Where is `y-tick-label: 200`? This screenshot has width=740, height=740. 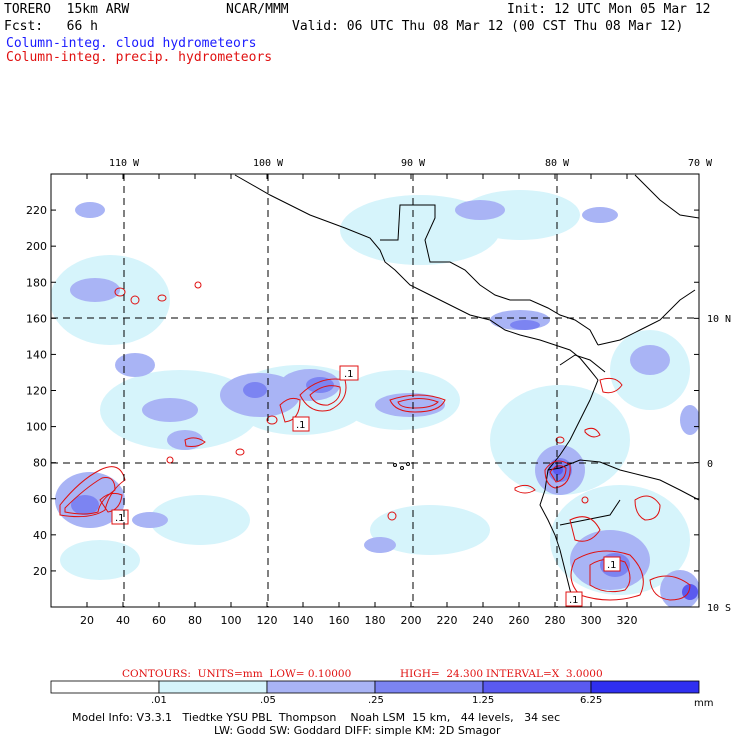
y-tick-label: 200 is located at coordinates (36, 246).